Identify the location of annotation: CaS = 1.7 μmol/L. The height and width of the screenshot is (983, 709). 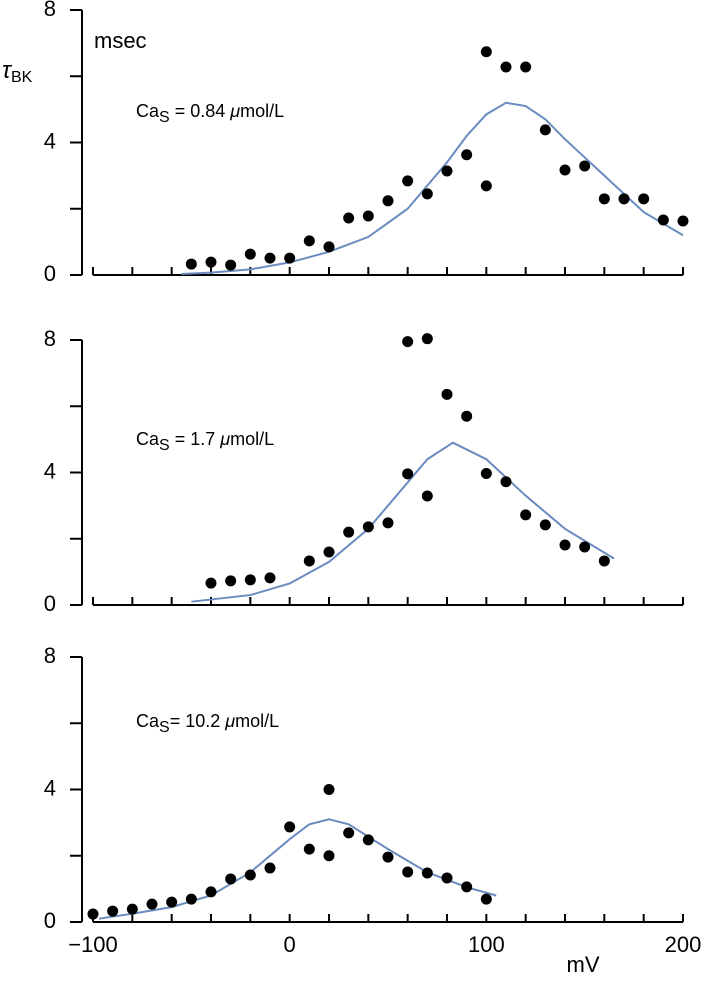
(205, 441).